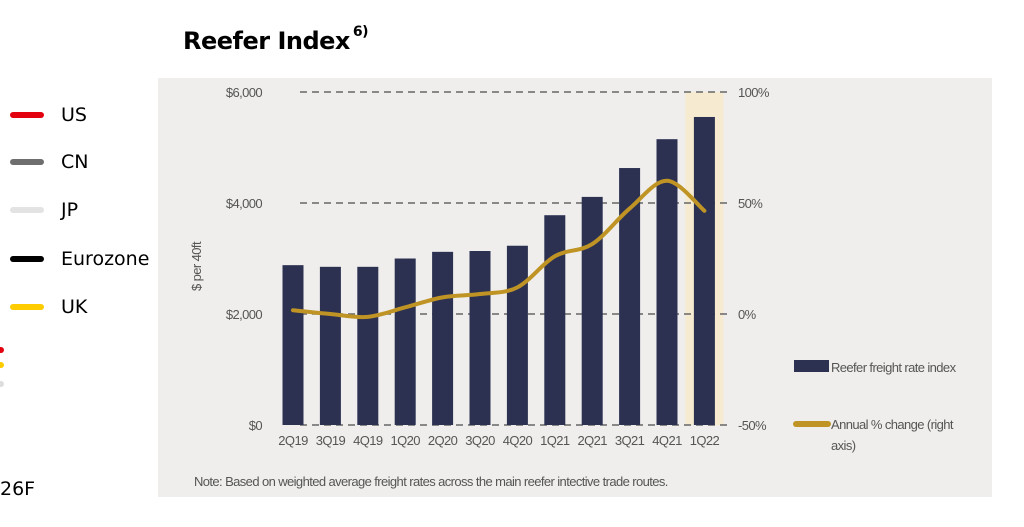 The height and width of the screenshot is (527, 1024). What do you see at coordinates (256, 425) in the screenshot?
I see `y-tick-label: $0` at bounding box center [256, 425].